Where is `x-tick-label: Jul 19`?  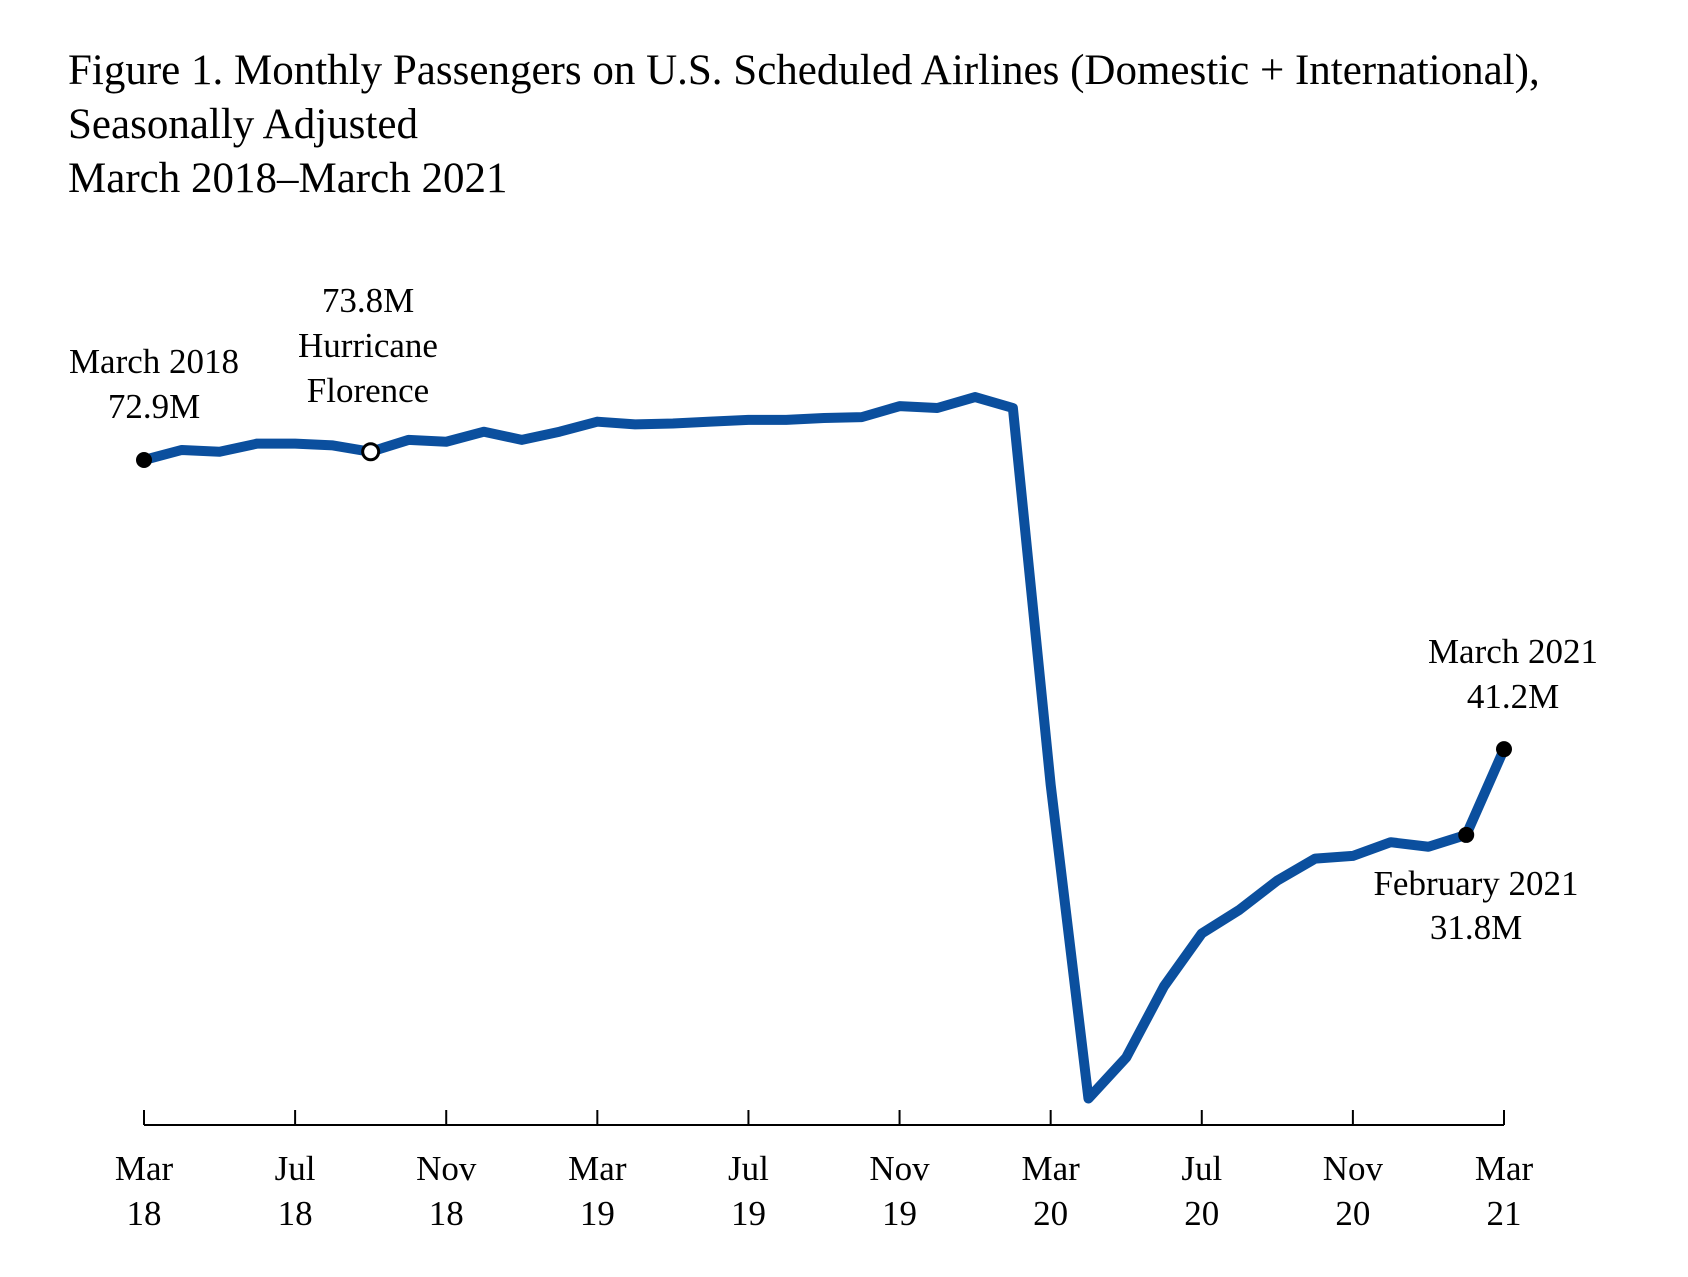 x-tick-label: Jul 19 is located at coordinates (748, 1191).